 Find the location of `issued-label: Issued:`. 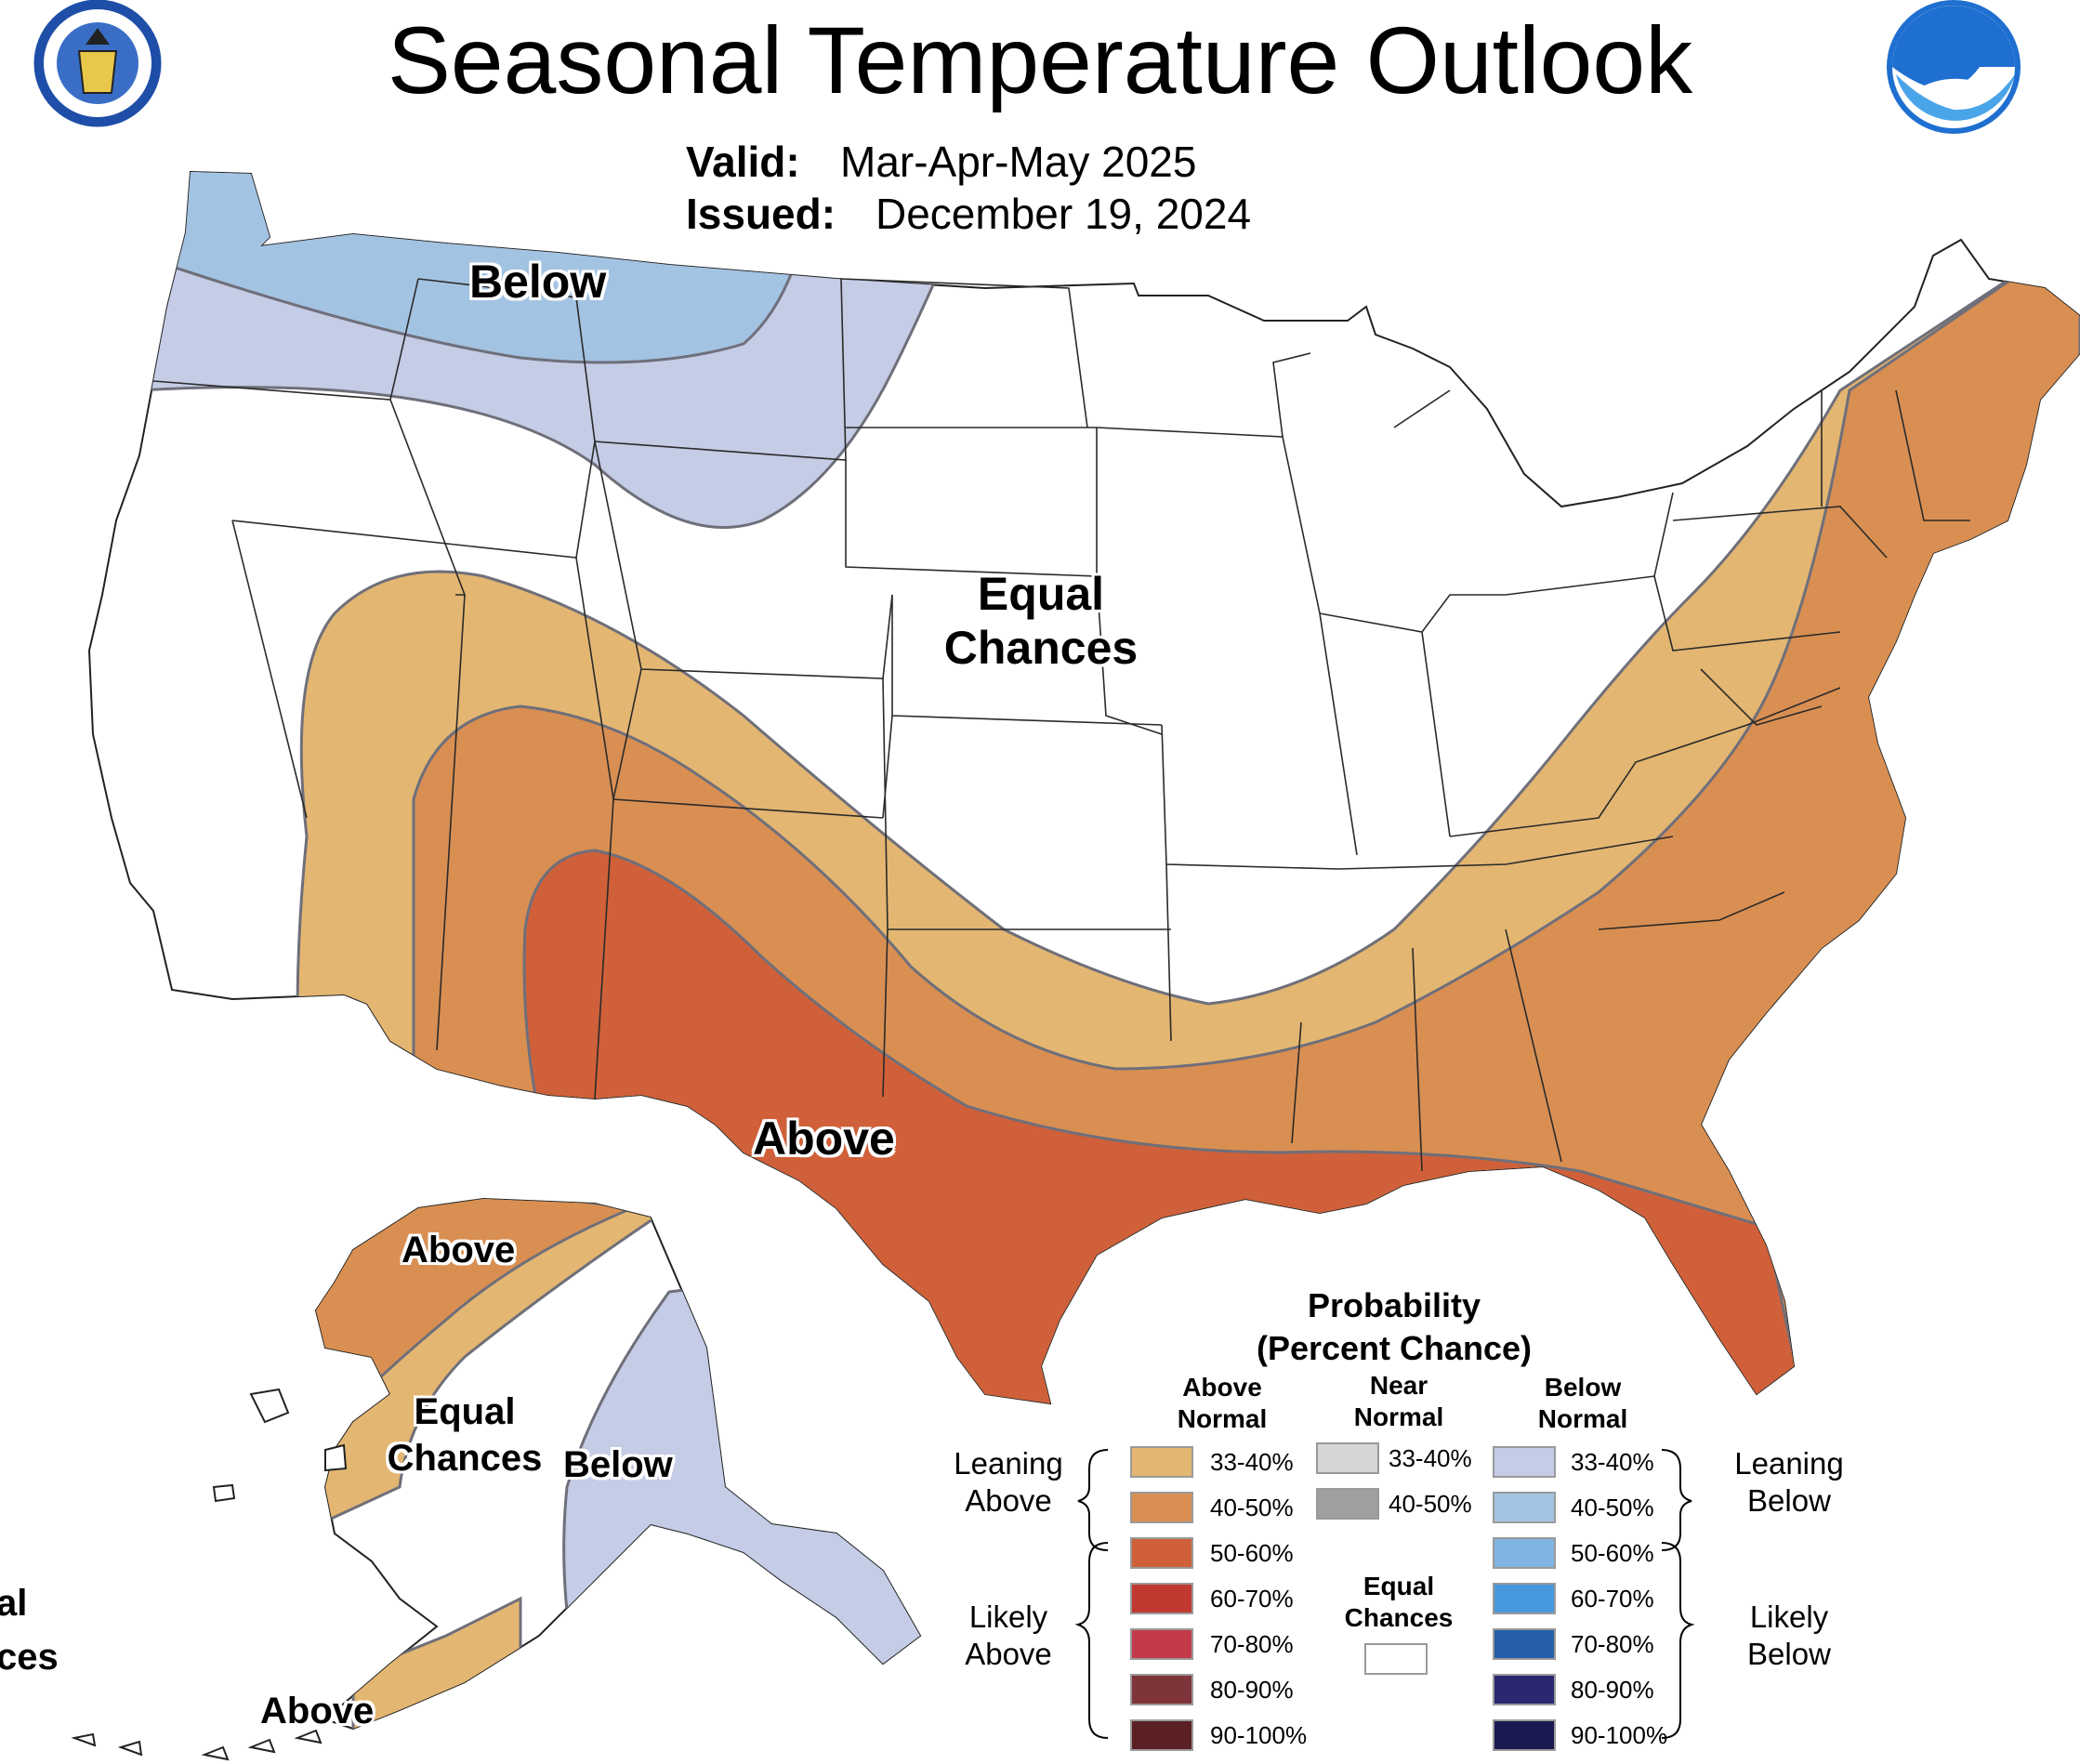

issued-label: Issued: is located at coordinates (761, 214).